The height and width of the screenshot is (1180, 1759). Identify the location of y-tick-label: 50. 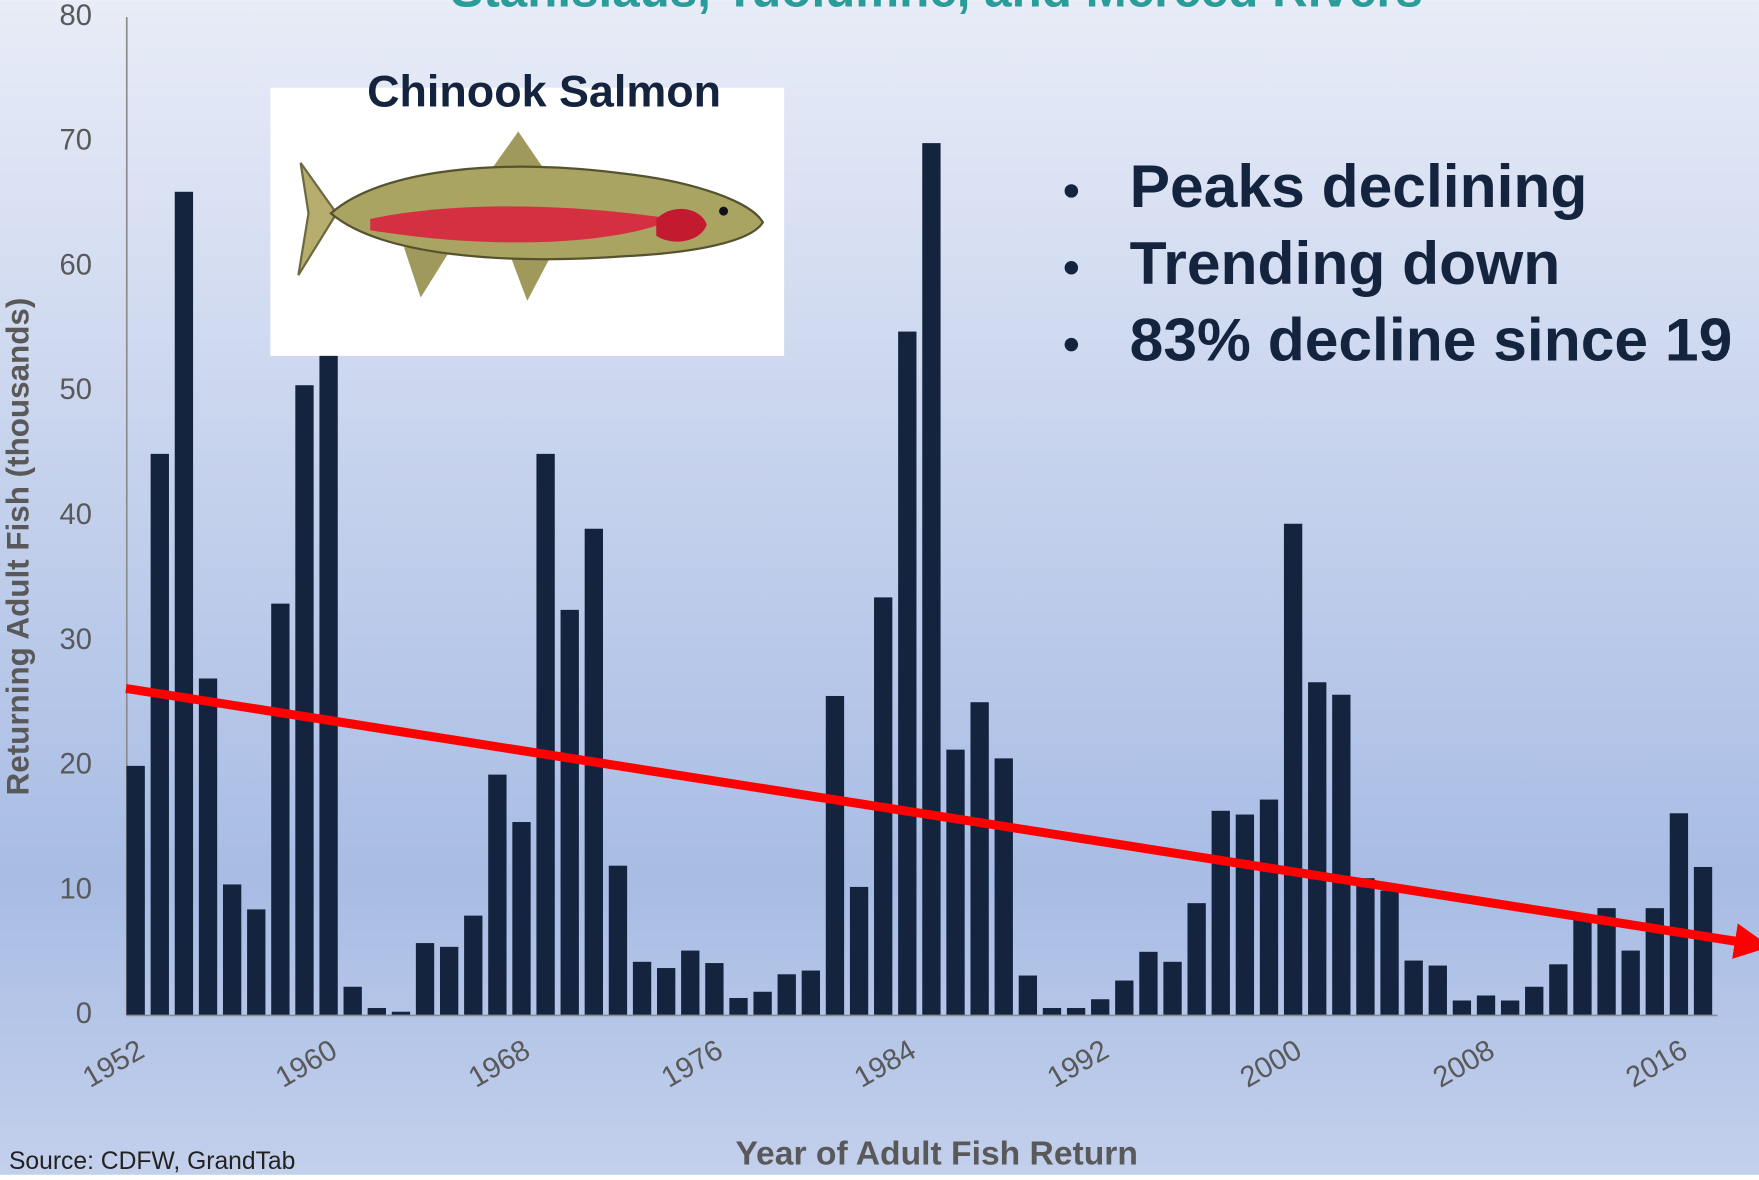
(76, 390).